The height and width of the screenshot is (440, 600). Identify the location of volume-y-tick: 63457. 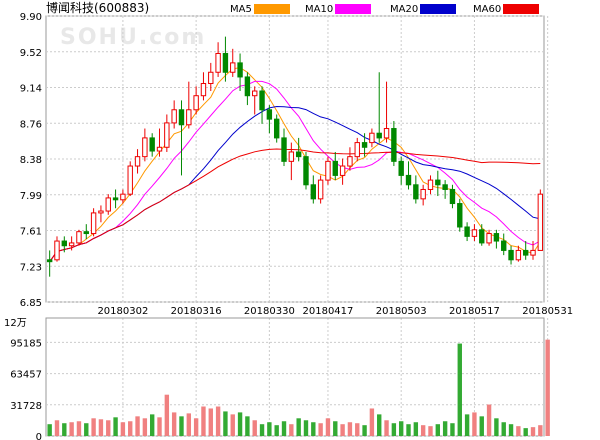
(26, 375).